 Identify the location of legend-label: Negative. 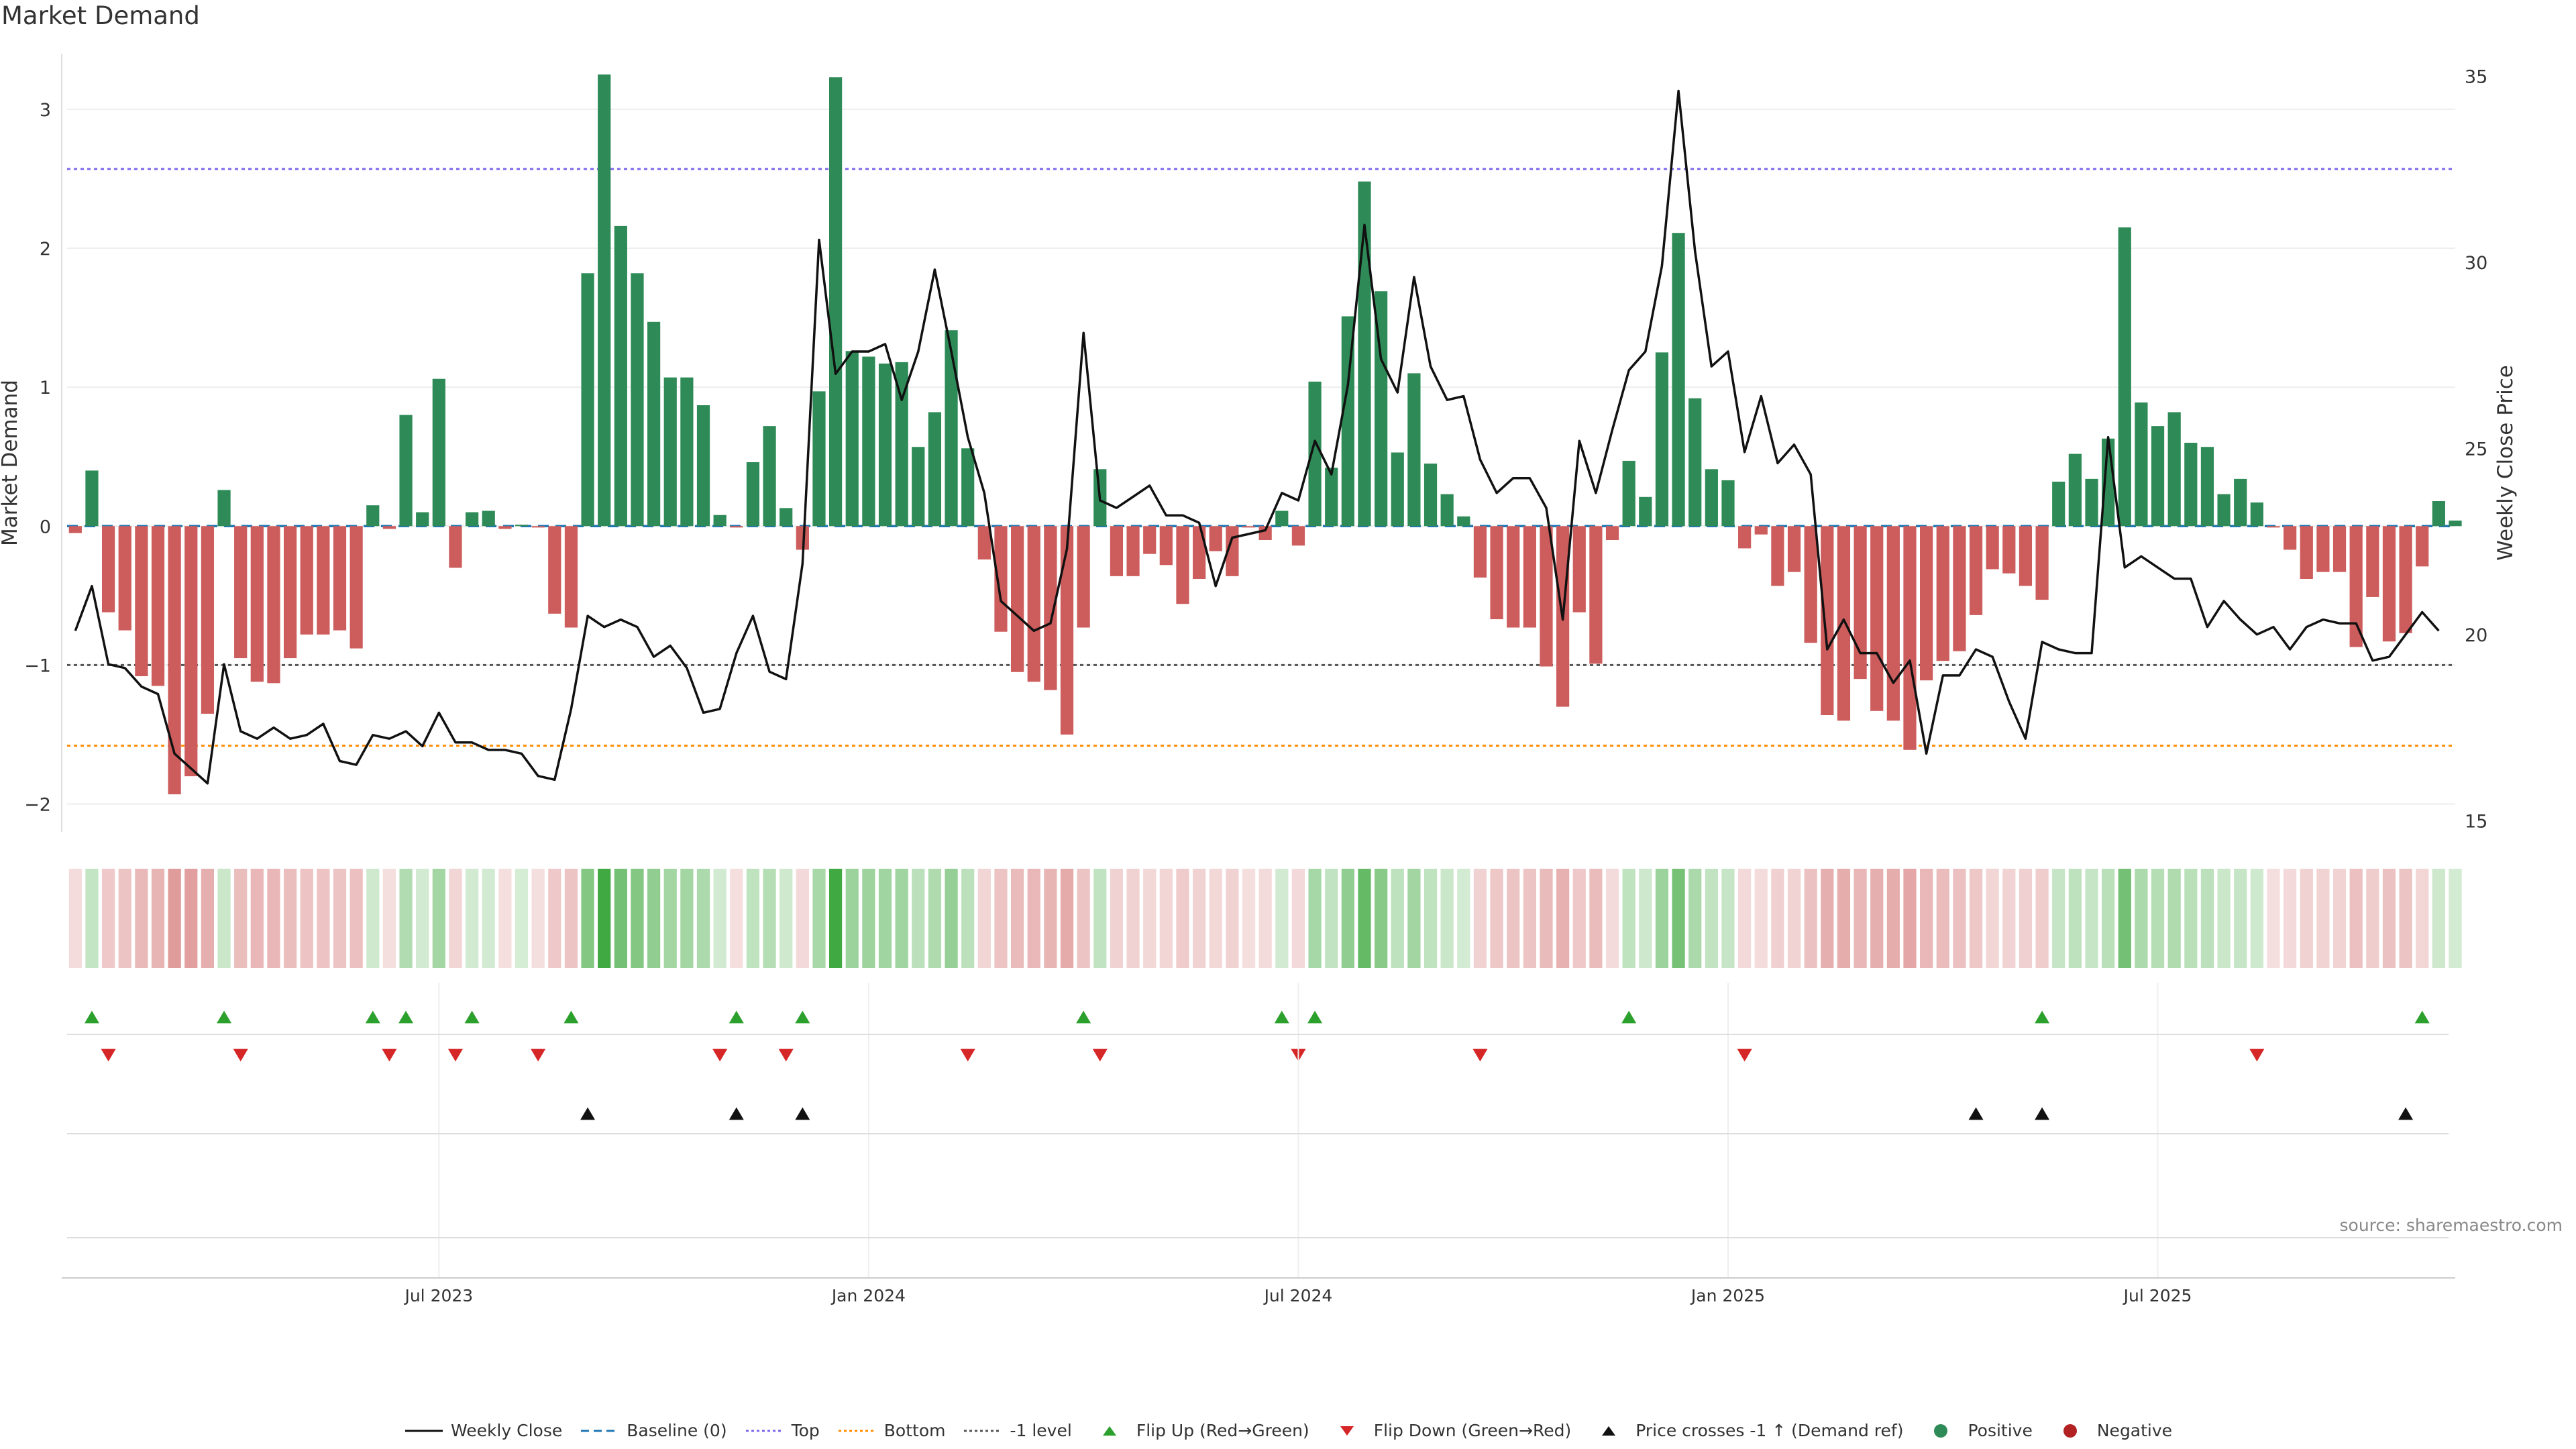
(2134, 1430).